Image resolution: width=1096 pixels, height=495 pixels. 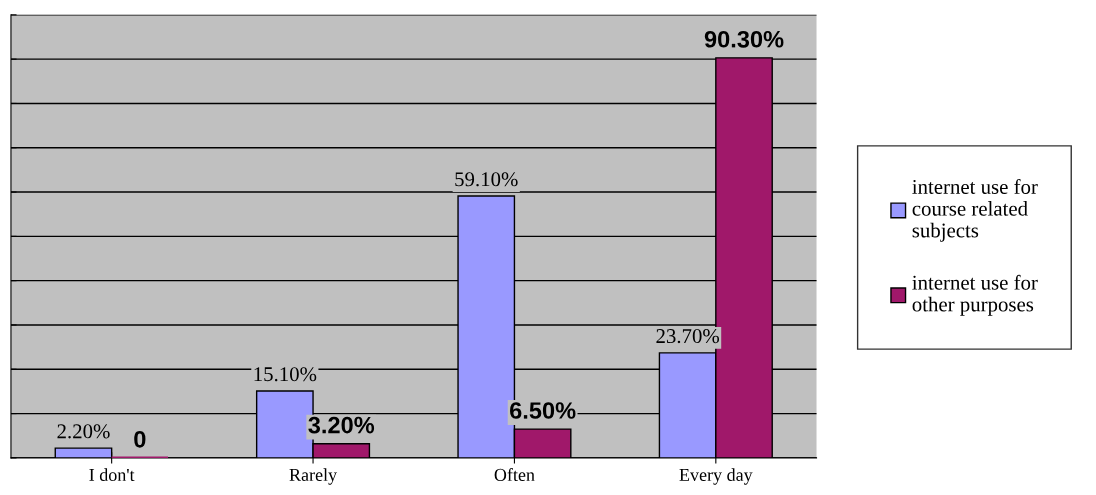 What do you see at coordinates (341, 425) in the screenshot?
I see `data-label: 3.20%` at bounding box center [341, 425].